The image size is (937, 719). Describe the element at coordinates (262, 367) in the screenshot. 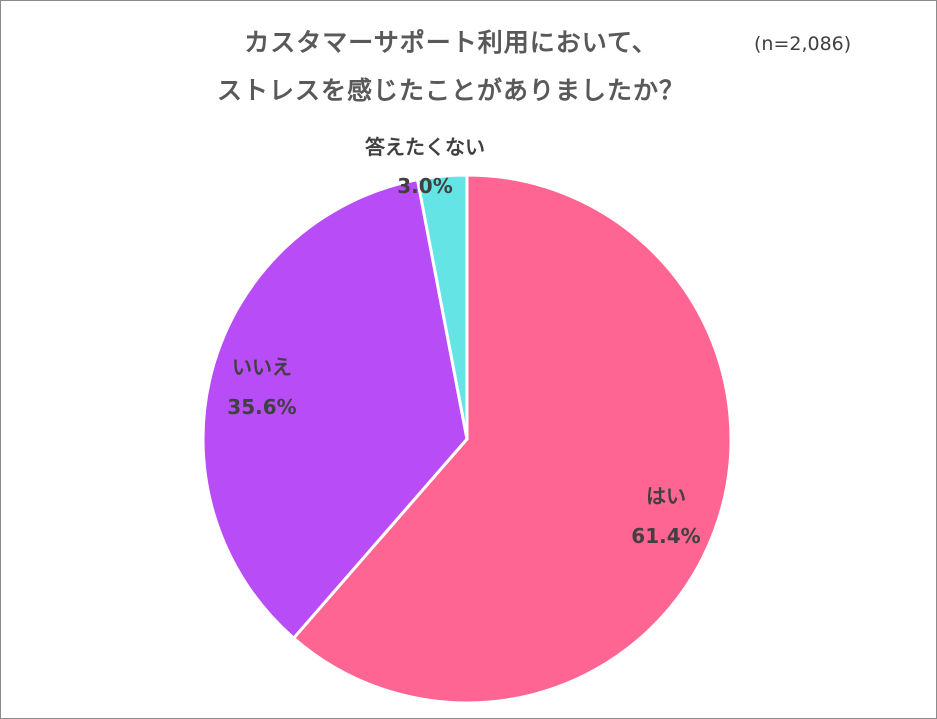

I see `slice-label-no: いいえ` at that location.